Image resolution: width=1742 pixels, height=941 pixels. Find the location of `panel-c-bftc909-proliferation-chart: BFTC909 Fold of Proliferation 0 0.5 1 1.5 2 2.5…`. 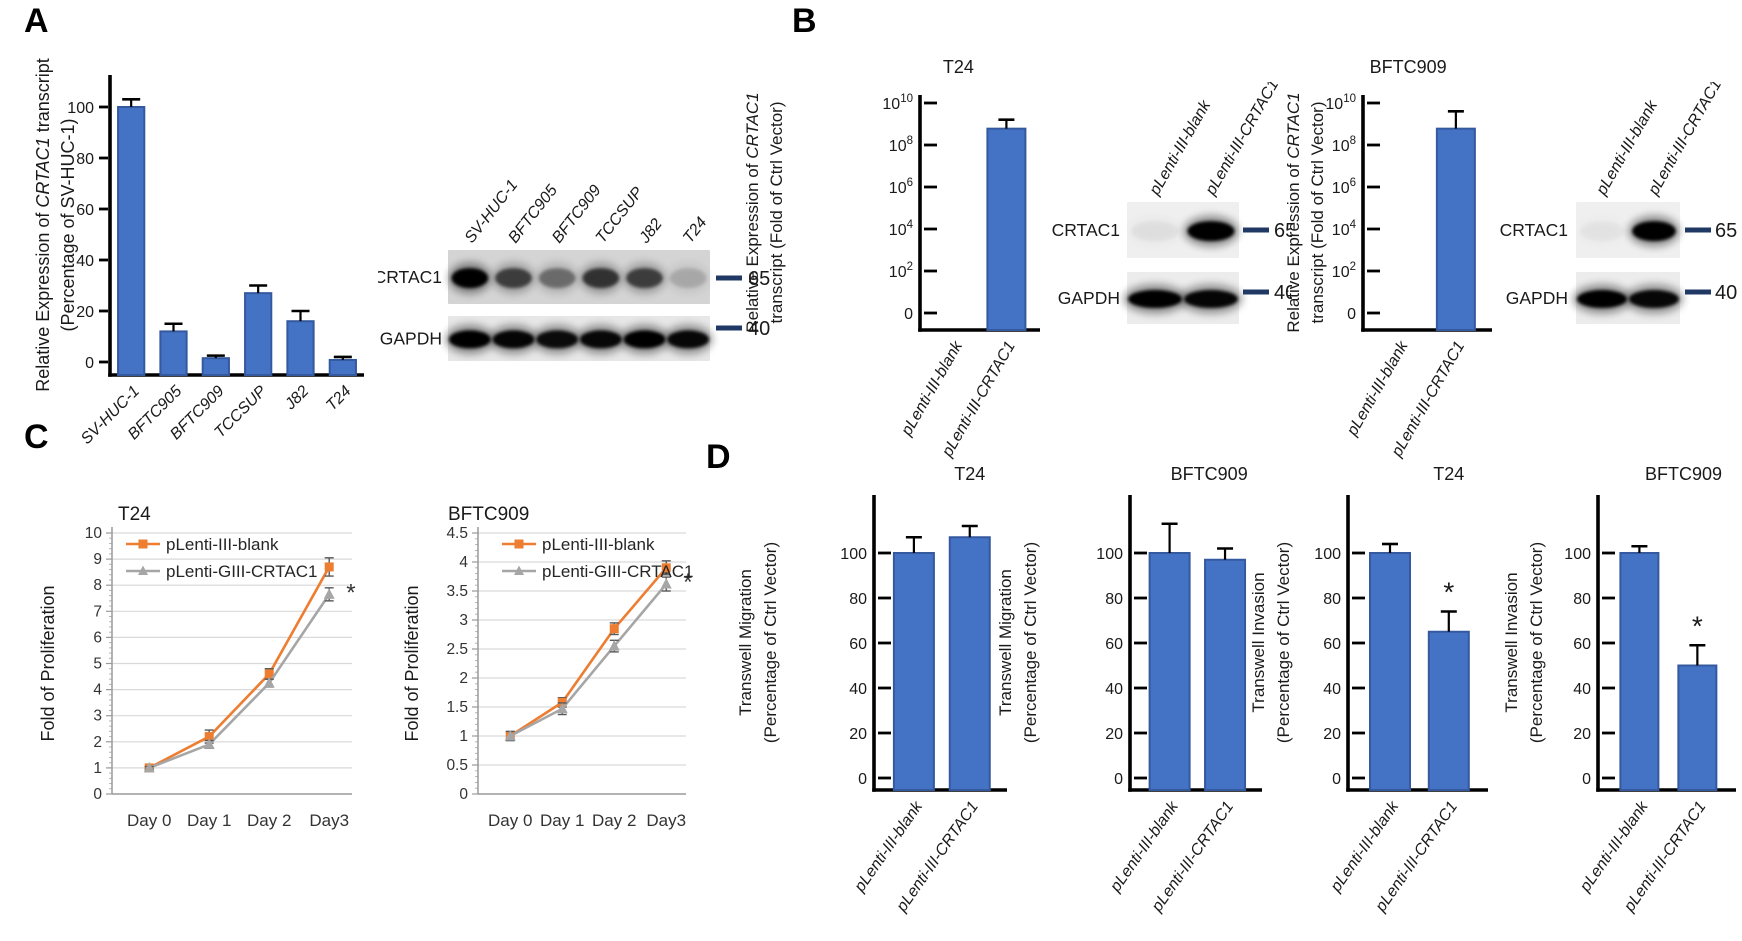

panel-c-bftc909-proliferation-chart: BFTC909 Fold of Proliferation 0 0.5 1 1.5 2 2.5… is located at coordinates (533, 654).